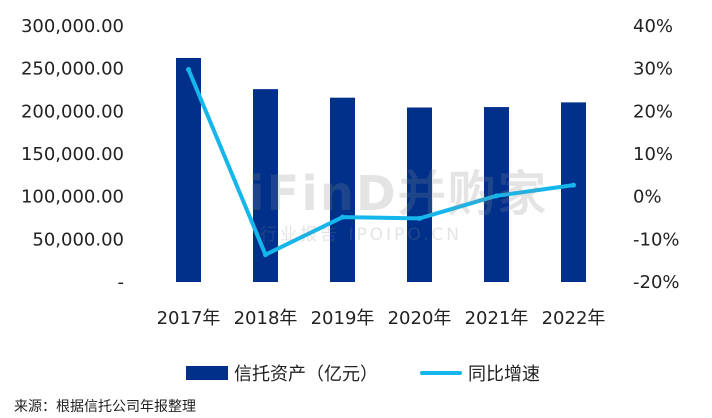 The width and height of the screenshot is (712, 418). Describe the element at coordinates (653, 69) in the screenshot. I see `right-axis-tick-label: 30%` at that location.